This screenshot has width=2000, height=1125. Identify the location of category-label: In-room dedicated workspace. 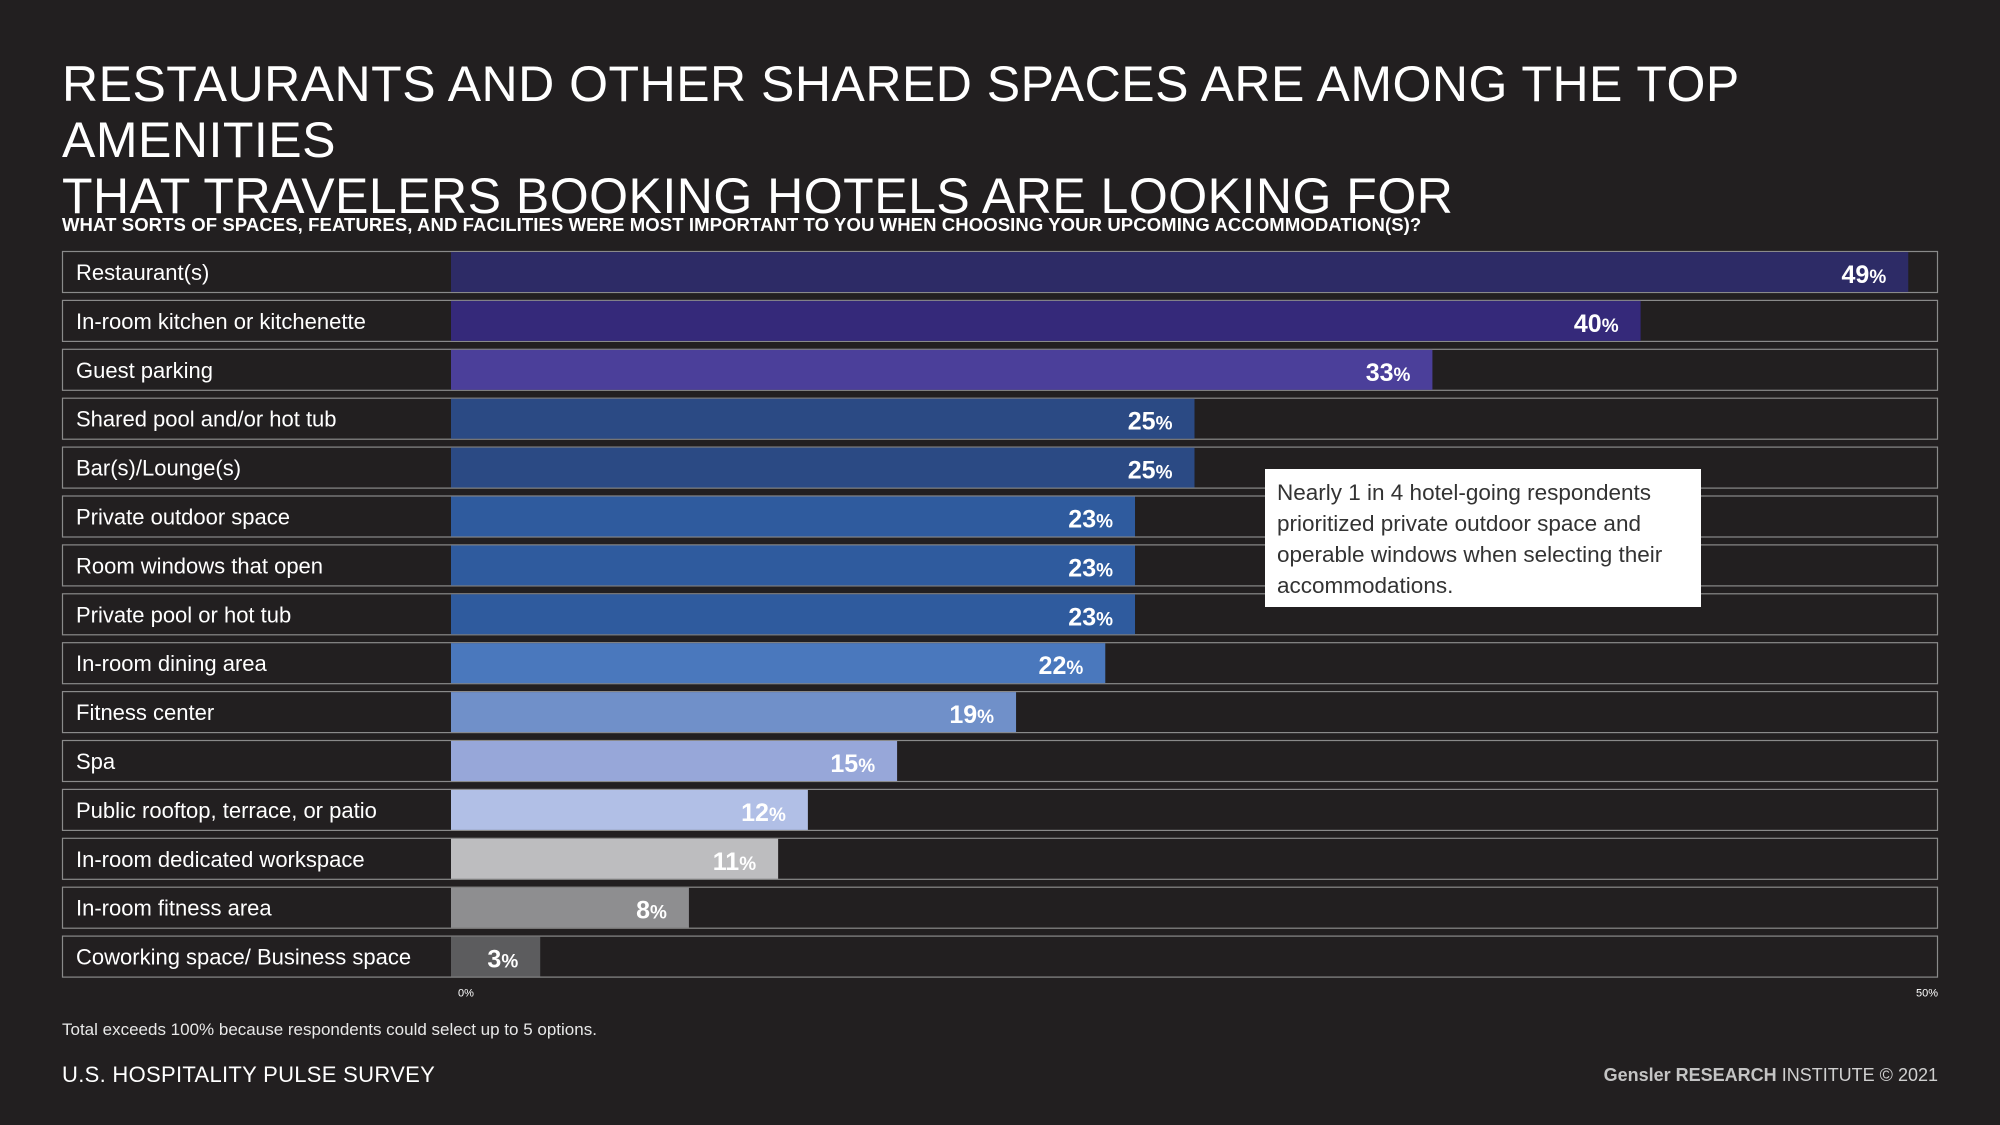
(220, 859).